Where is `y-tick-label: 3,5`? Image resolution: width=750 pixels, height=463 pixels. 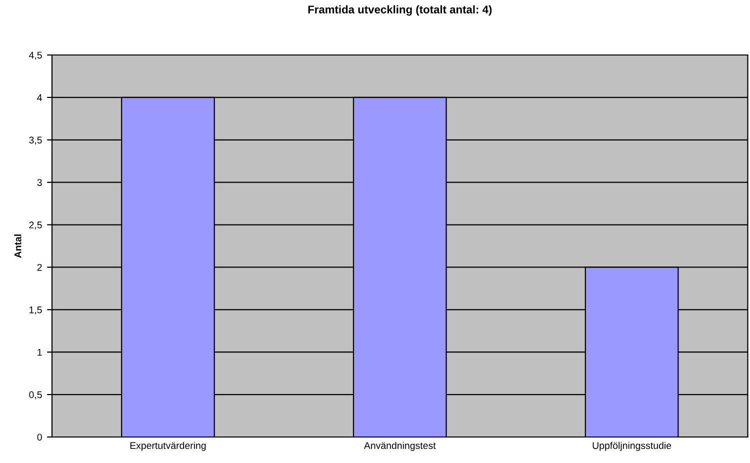
y-tick-label: 3,5 is located at coordinates (35, 140).